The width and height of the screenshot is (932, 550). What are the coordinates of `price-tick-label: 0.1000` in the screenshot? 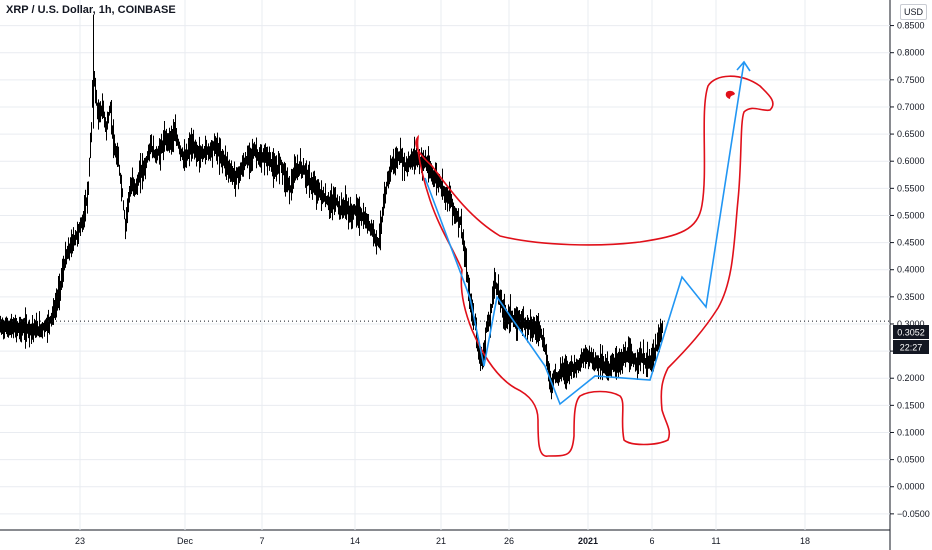 It's located at (911, 432).